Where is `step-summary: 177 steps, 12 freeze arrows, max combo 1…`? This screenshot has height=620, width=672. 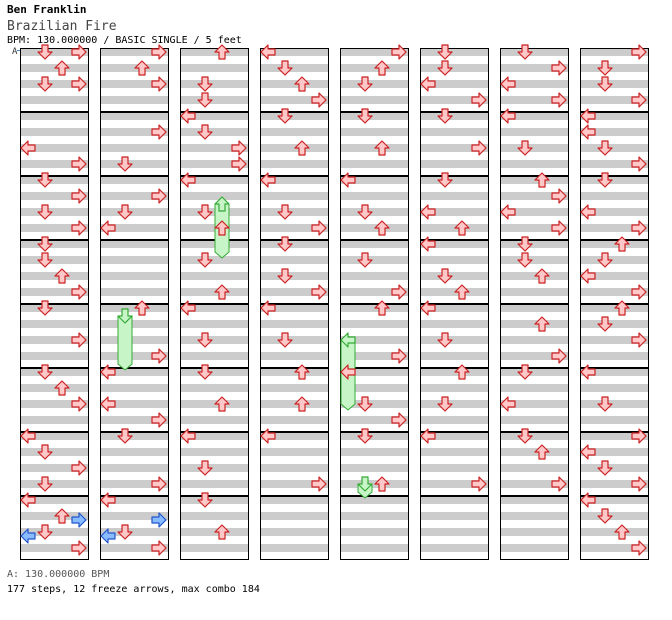 step-summary: 177 steps, 12 freeze arrows, max combo 1… is located at coordinates (133, 589).